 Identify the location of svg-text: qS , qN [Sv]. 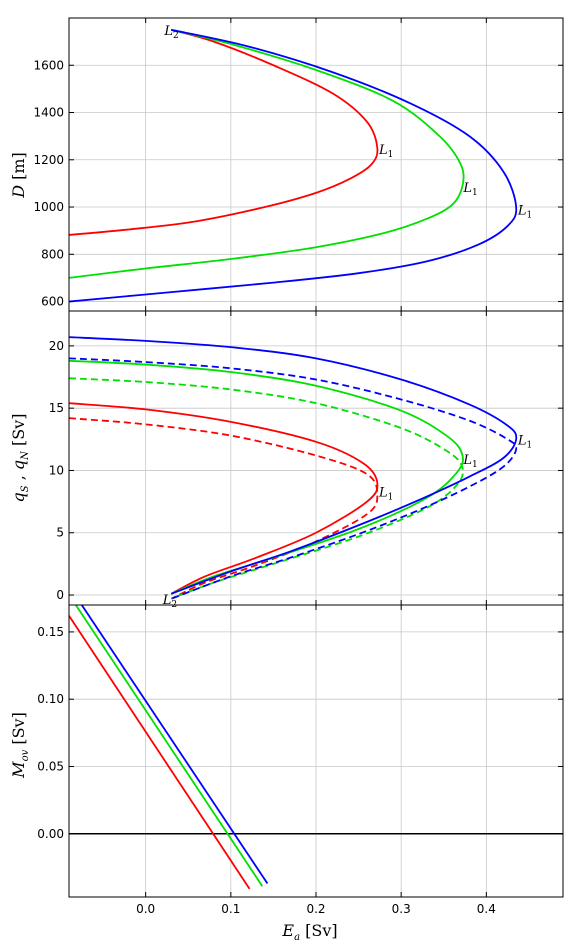
(20, 458).